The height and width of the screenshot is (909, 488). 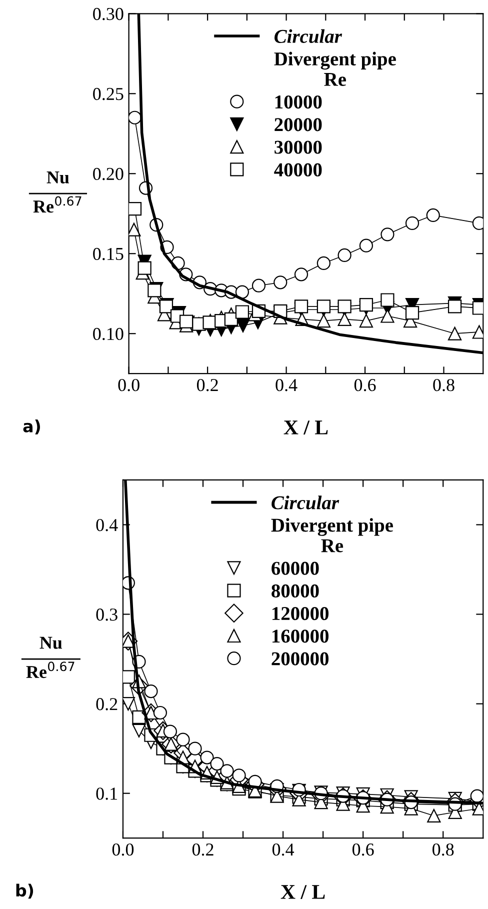 What do you see at coordinates (295, 568) in the screenshot?
I see `legend-label: 60000` at bounding box center [295, 568].